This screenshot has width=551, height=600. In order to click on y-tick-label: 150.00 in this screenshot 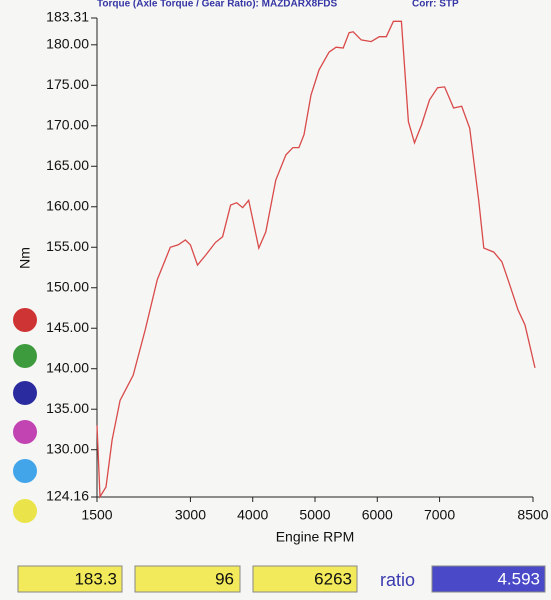, I will do `click(67, 286)`.